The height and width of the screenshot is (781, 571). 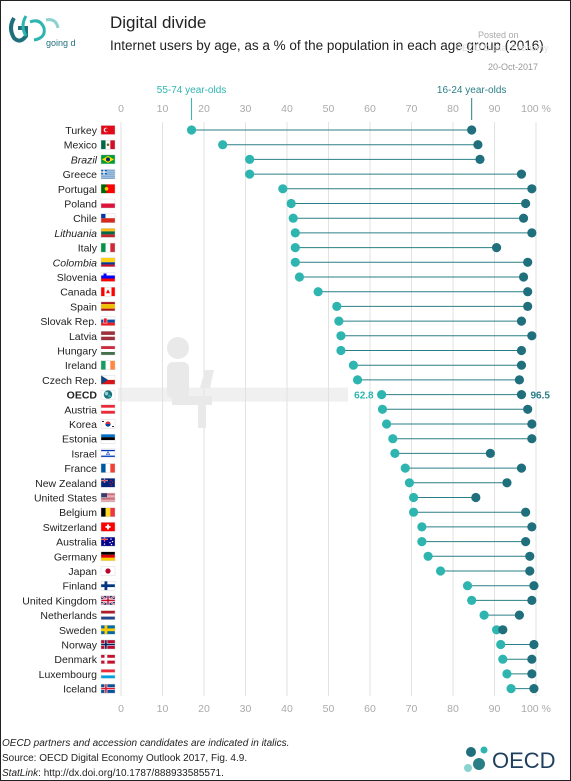 What do you see at coordinates (77, 352) in the screenshot?
I see `country-label: Hungary` at bounding box center [77, 352].